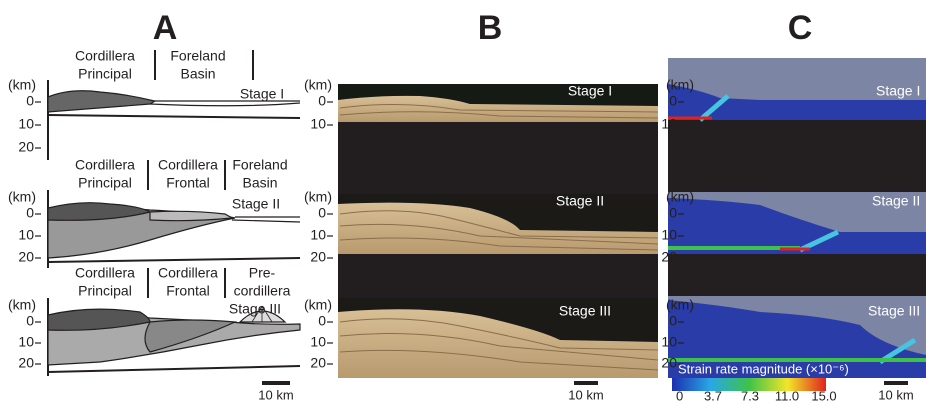 This screenshot has height=404, width=926. I want to click on colorbar-title: Strain rate magnitude (×10⁻⁶), so click(763, 368).